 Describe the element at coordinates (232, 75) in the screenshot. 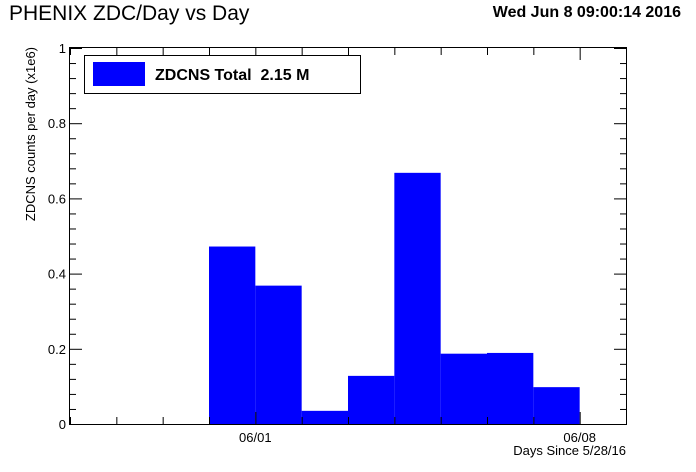

I see `legend-label: ZDCNS Total 2.15 M` at that location.